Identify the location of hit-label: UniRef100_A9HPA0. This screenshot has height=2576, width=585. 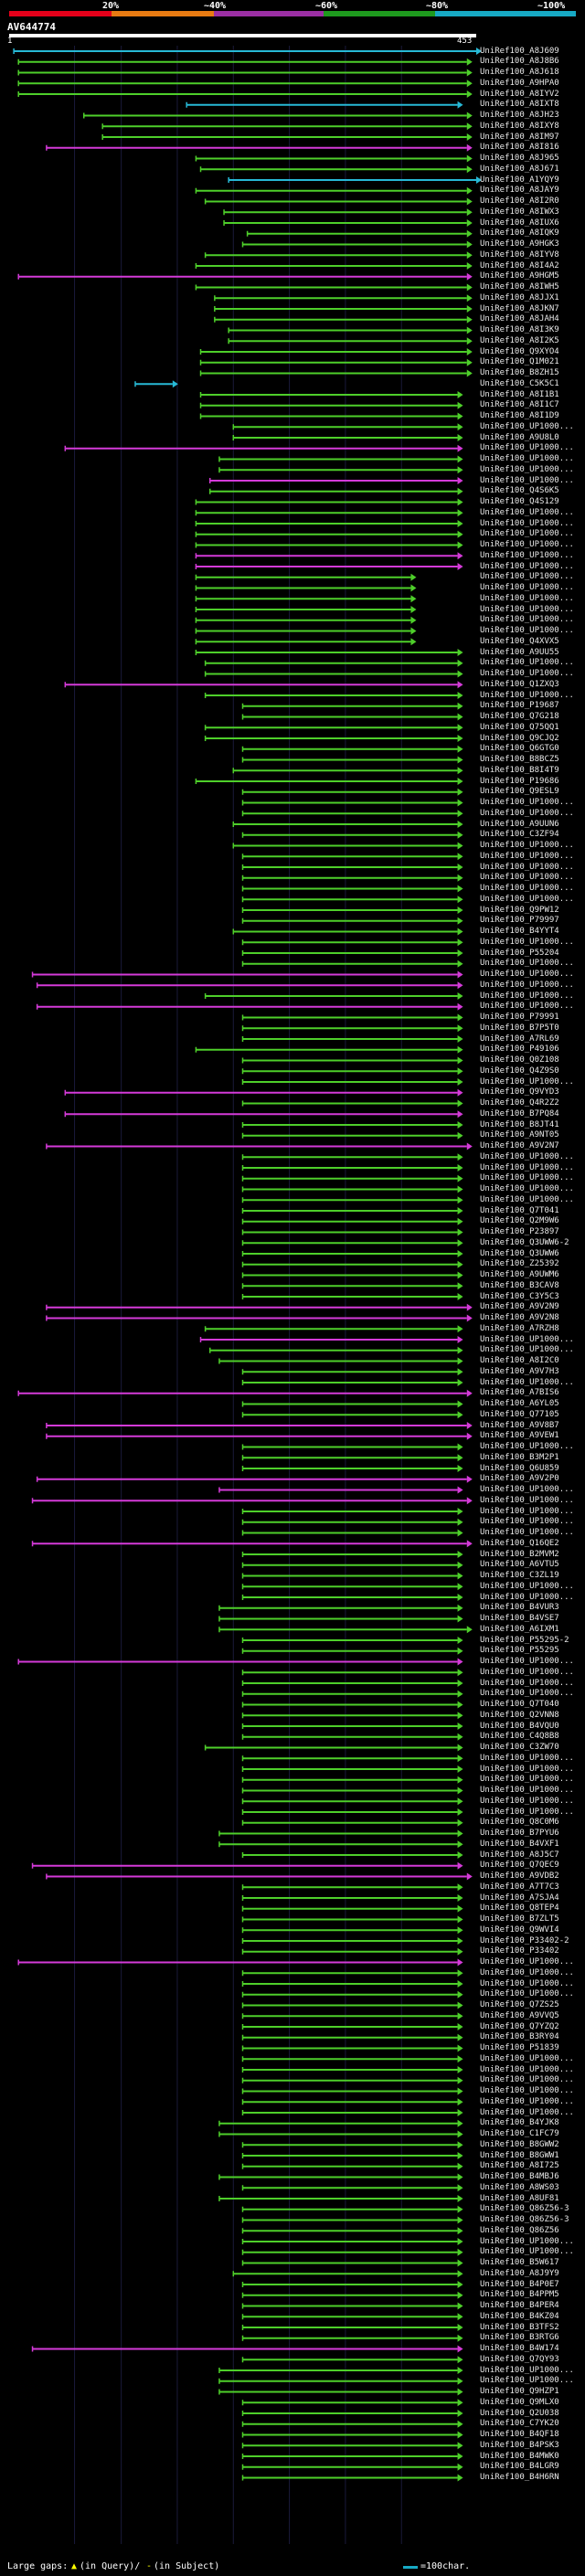
(519, 83).